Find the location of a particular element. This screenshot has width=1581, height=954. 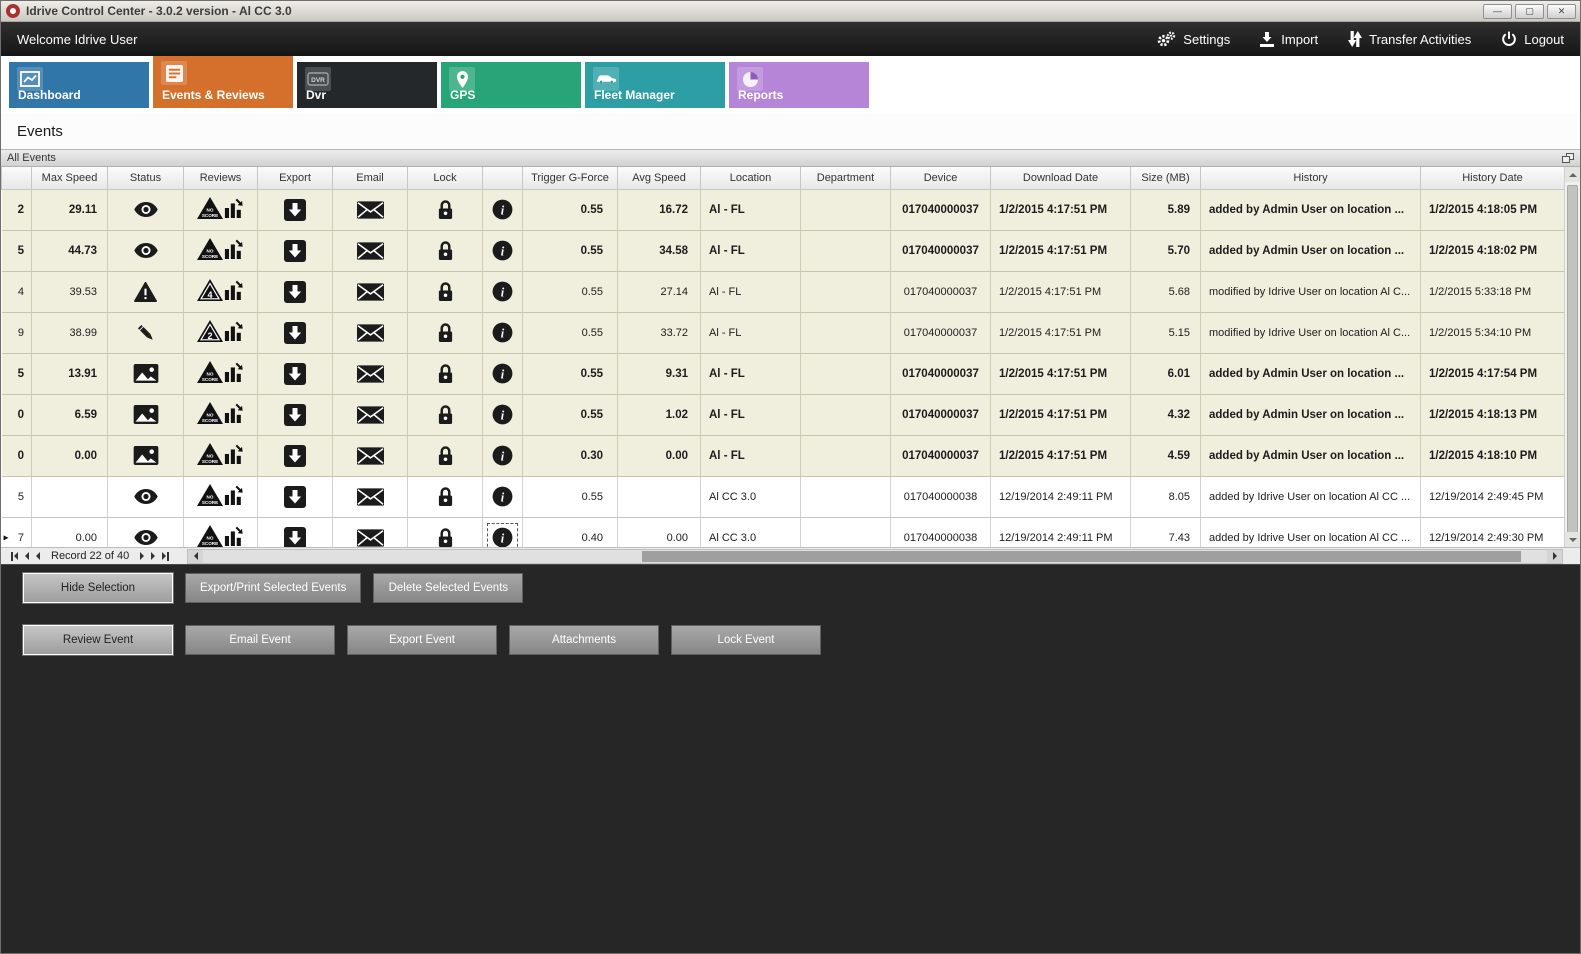

col-header-status: Status is located at coordinates (145, 178).